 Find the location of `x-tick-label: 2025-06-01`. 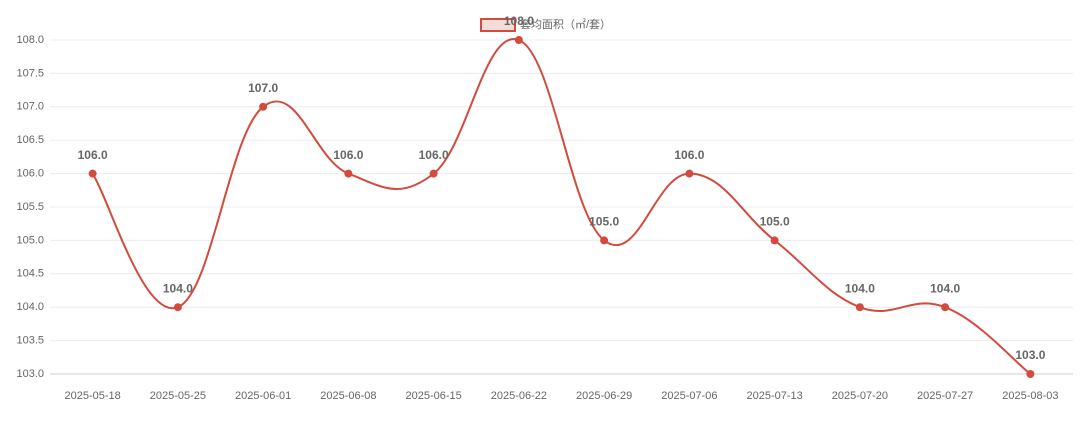

x-tick-label: 2025-06-01 is located at coordinates (263, 396).